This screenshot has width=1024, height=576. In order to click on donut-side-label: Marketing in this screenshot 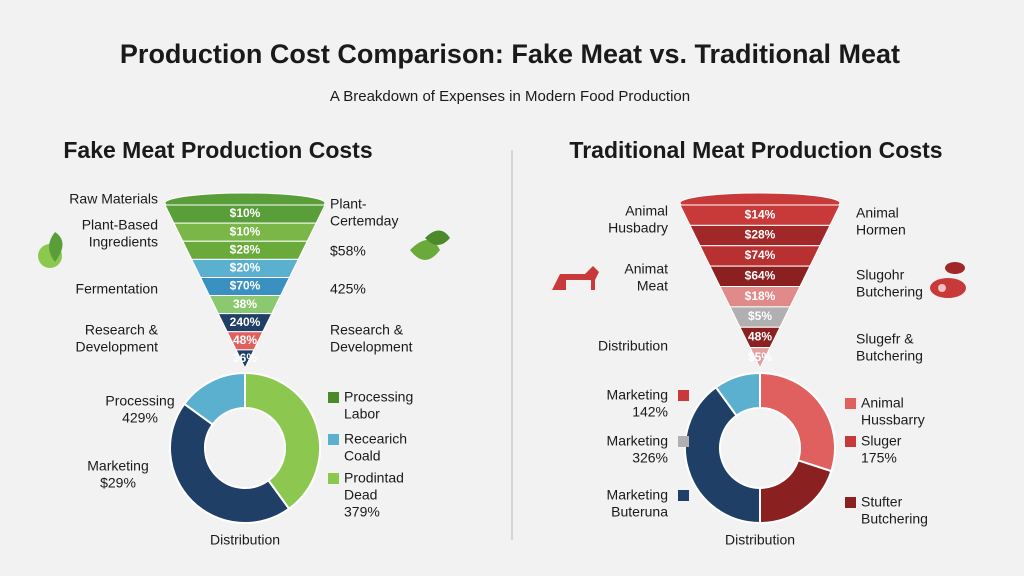, I will do `click(117, 466)`.